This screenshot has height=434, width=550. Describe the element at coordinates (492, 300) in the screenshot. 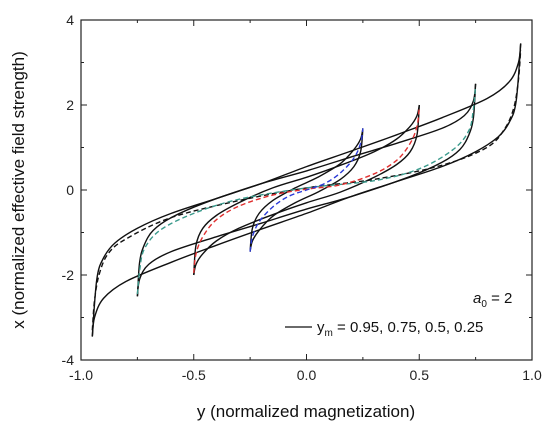

I see `legend-param-label: a0 = 2` at that location.